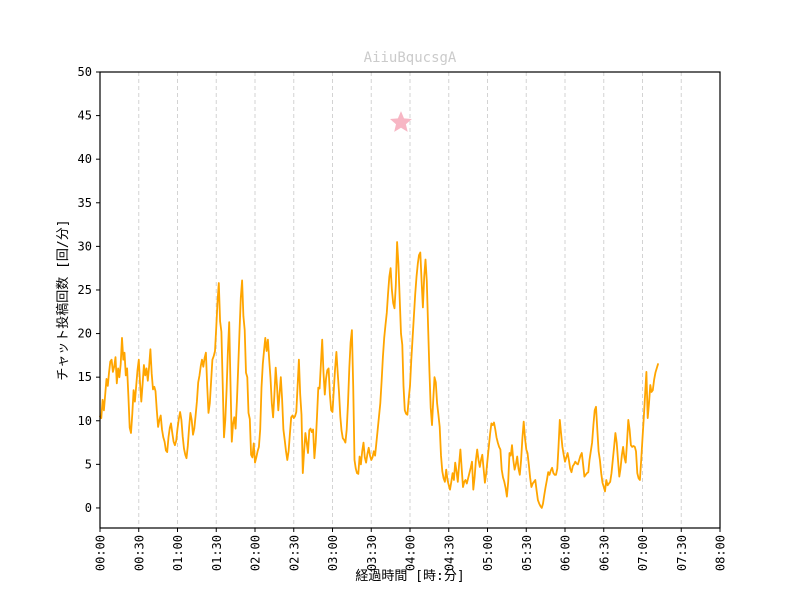  What do you see at coordinates (411, 553) in the screenshot?
I see `x-tick-label: 04:00` at bounding box center [411, 553].